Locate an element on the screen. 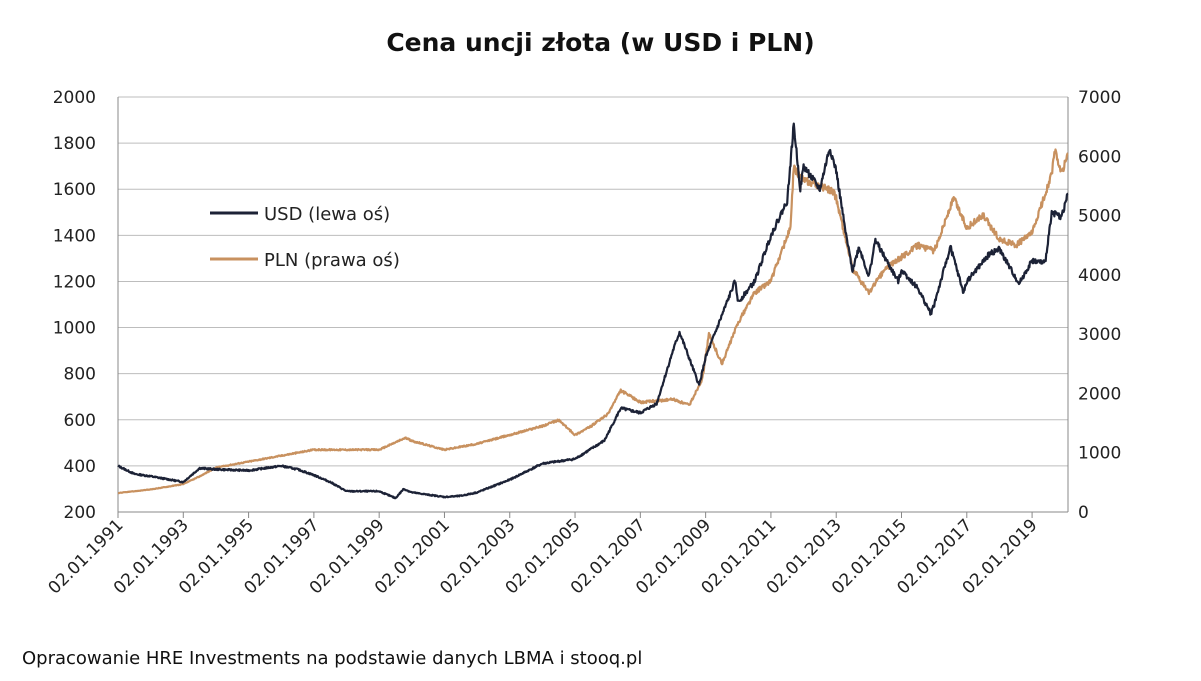 Image resolution: width=1201 pixels, height=681 pixels. y-left-tick-label: 1200 is located at coordinates (74, 282).